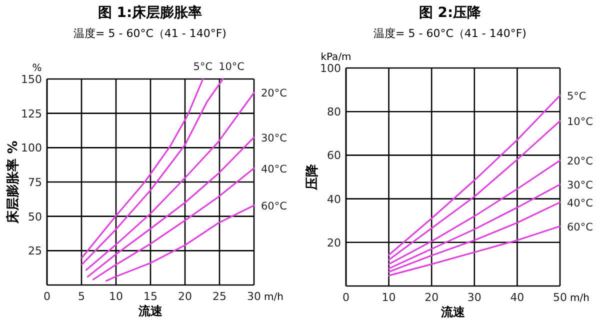 Image resolution: width=600 pixels, height=323 pixels. Describe the element at coordinates (31, 113) in the screenshot. I see `y-tick-label: 125` at that location.